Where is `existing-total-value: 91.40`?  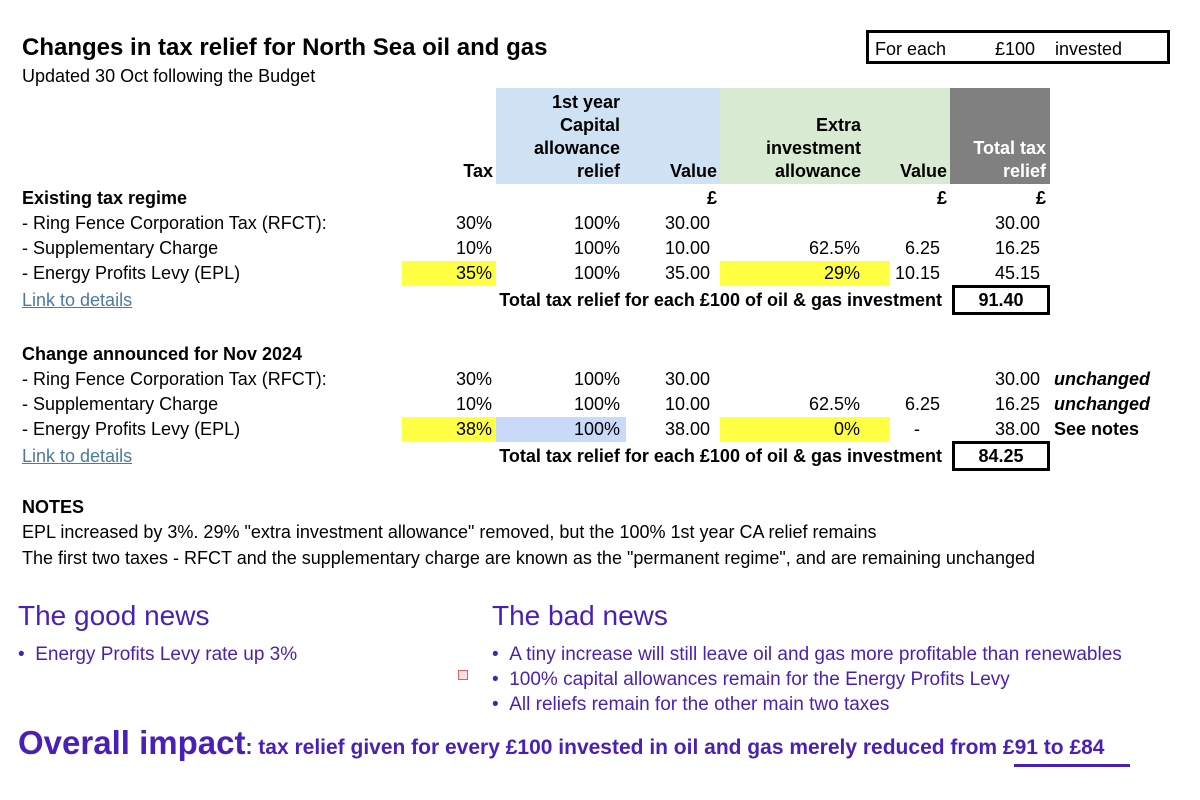
existing-total-value: 91.40 is located at coordinates (1001, 300).